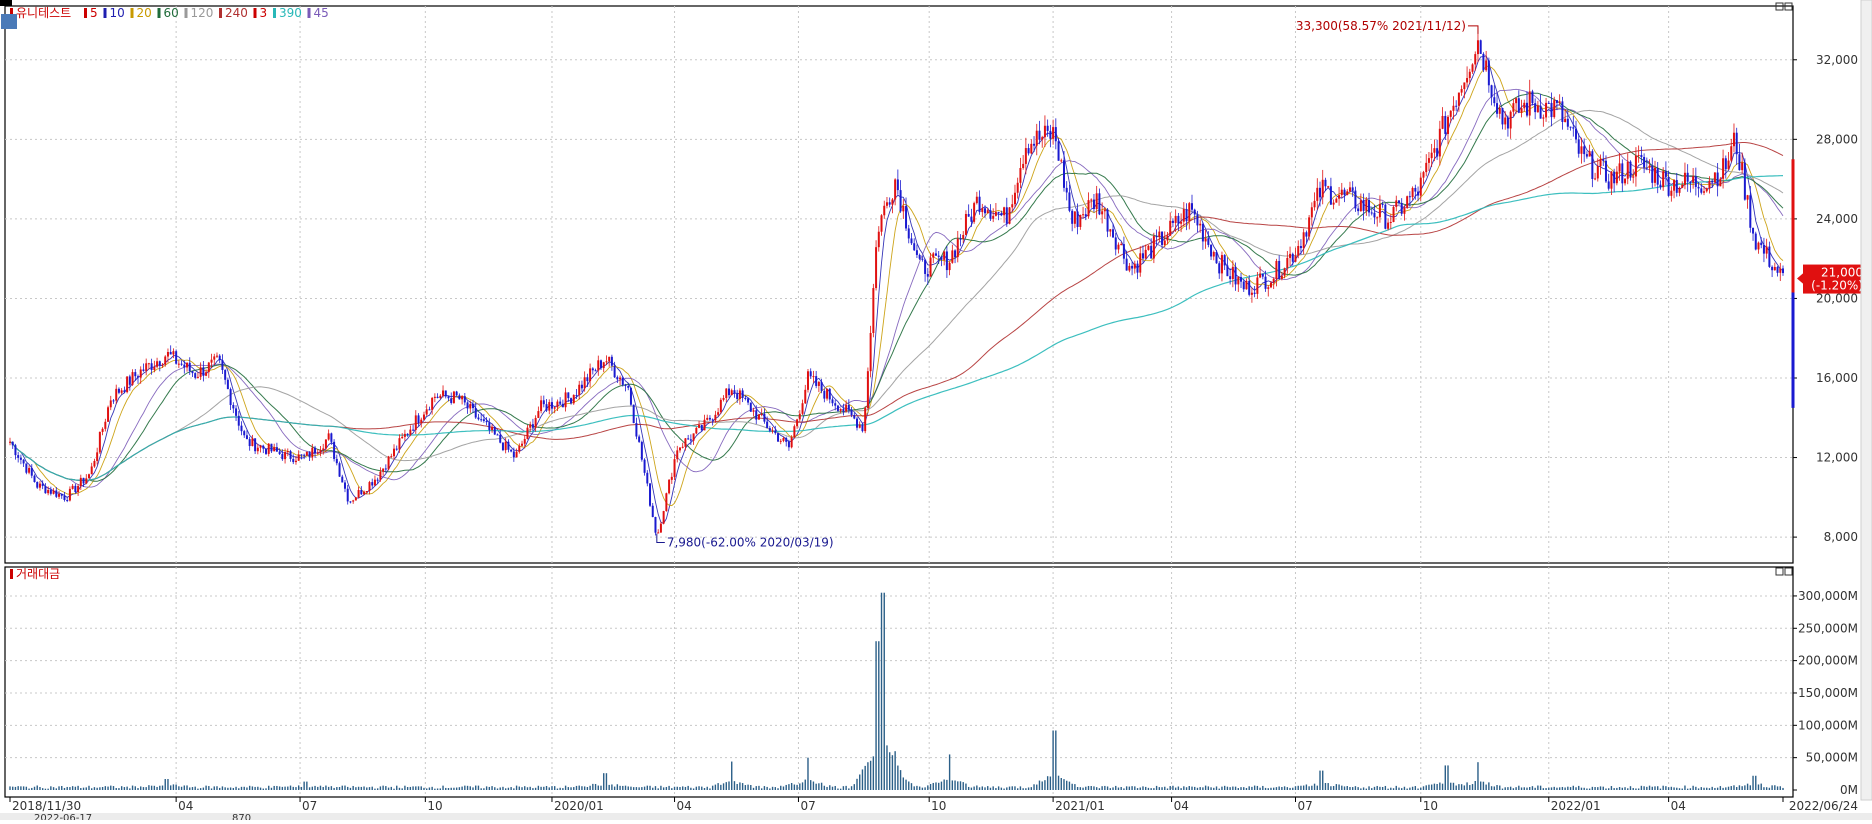 The height and width of the screenshot is (824, 1872). Describe the element at coordinates (1866, 400) in the screenshot. I see `right-scrollbar` at that location.